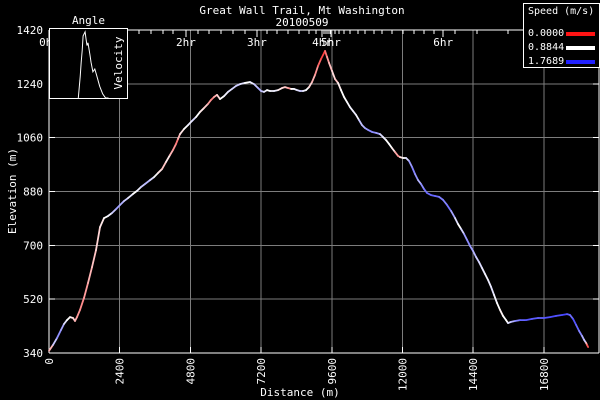 The image size is (600, 400). I want to click on x-tick-label: 7200, so click(261, 371).